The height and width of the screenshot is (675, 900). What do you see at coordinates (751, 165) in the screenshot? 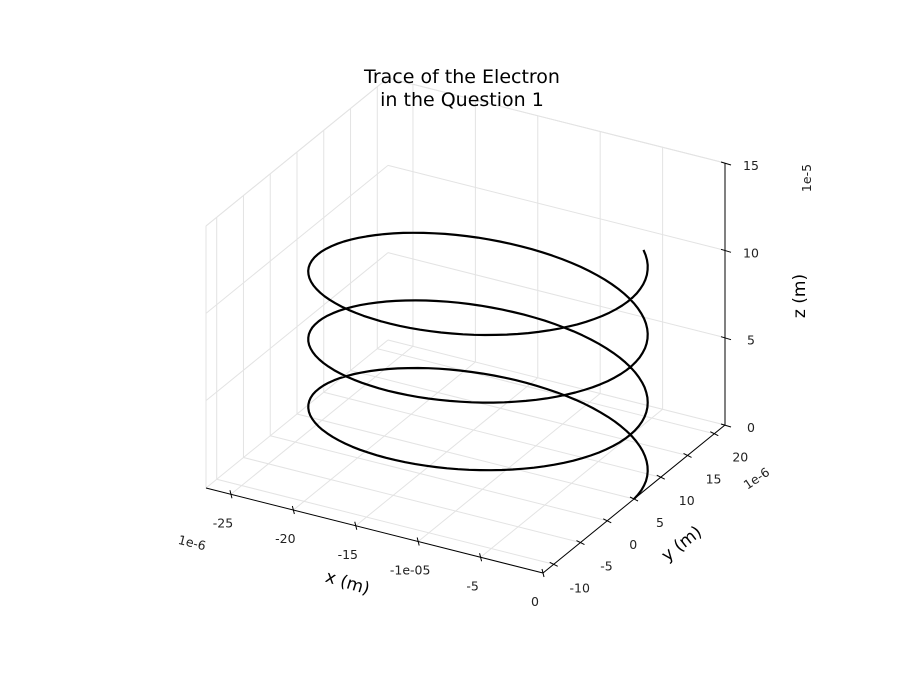
I see `z-tick-label: 15` at bounding box center [751, 165].